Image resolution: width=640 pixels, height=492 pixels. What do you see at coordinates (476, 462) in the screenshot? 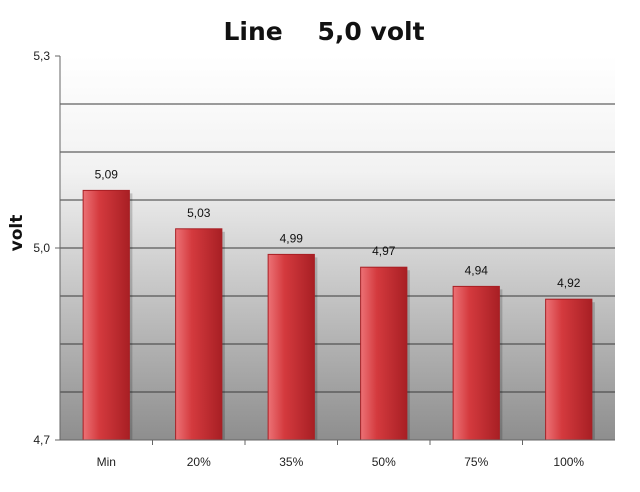
I see `x-tick-label: 75%` at bounding box center [476, 462].